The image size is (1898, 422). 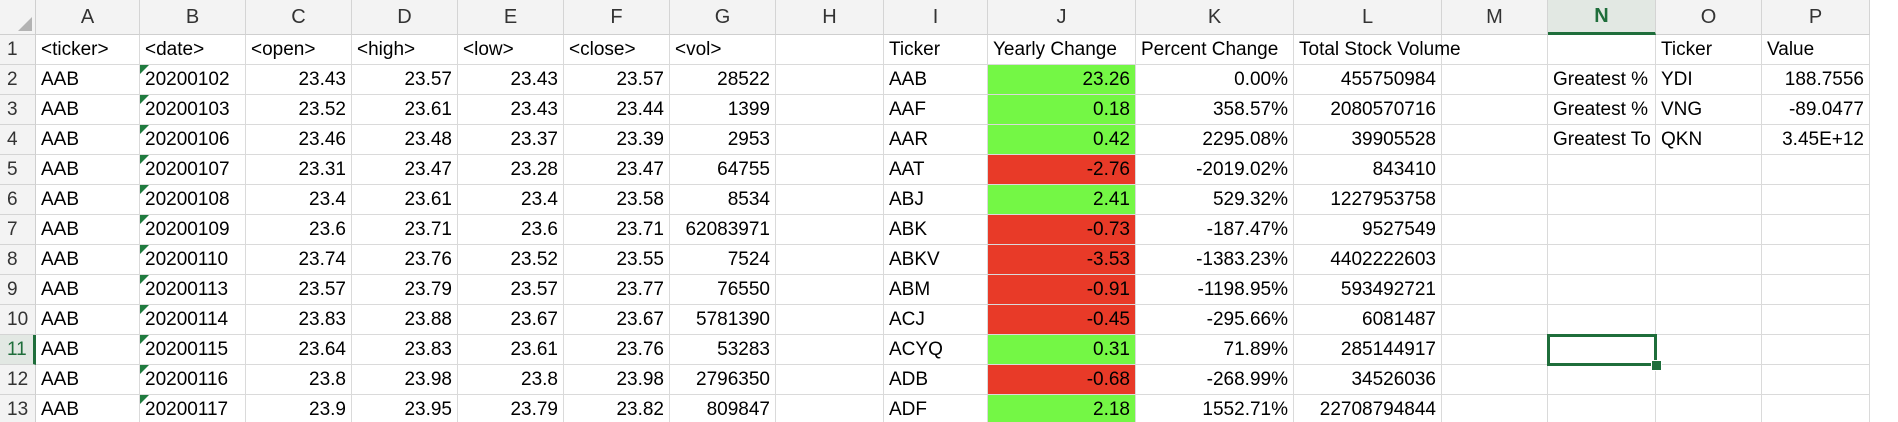 I want to click on data-cell: 23.76, so click(x=617, y=350).